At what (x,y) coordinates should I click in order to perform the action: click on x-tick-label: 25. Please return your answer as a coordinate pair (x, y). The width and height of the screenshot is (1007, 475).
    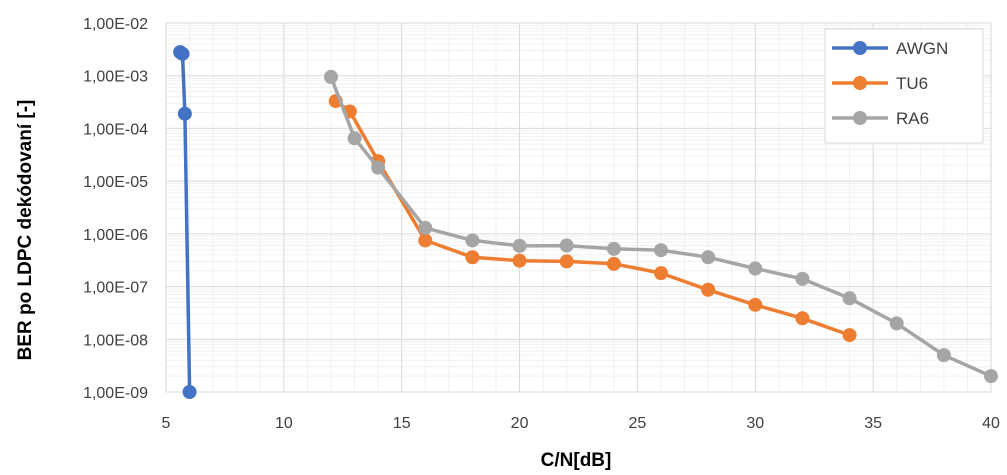
    Looking at the image, I should click on (638, 423).